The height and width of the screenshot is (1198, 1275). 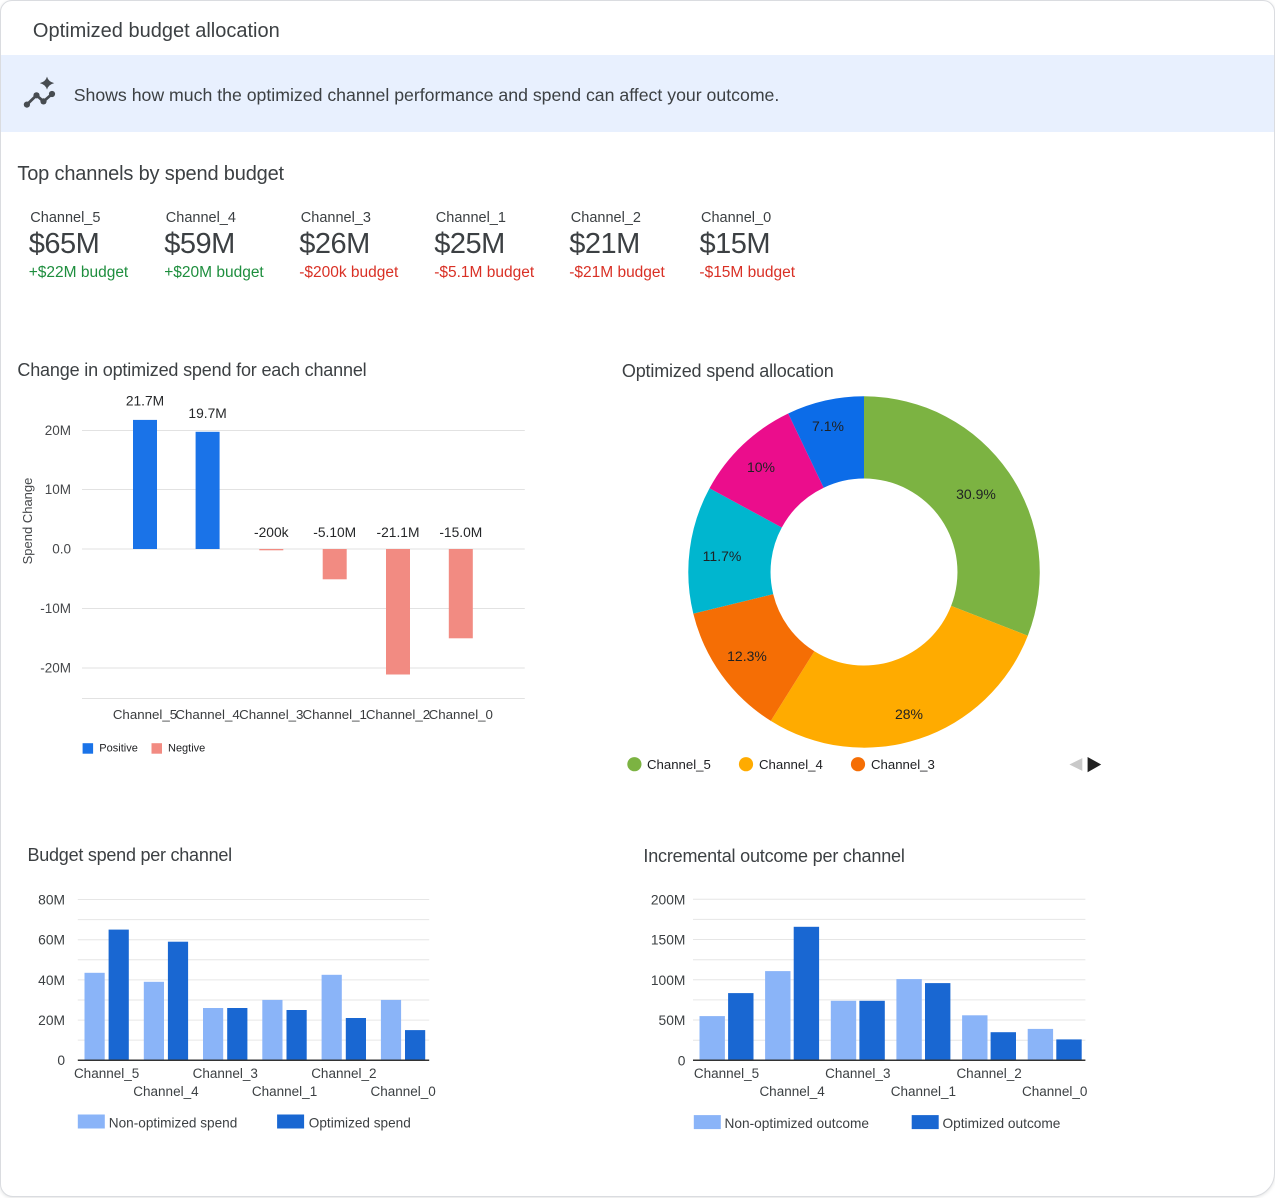 I want to click on svg-text: Negtive, so click(x=186, y=749).